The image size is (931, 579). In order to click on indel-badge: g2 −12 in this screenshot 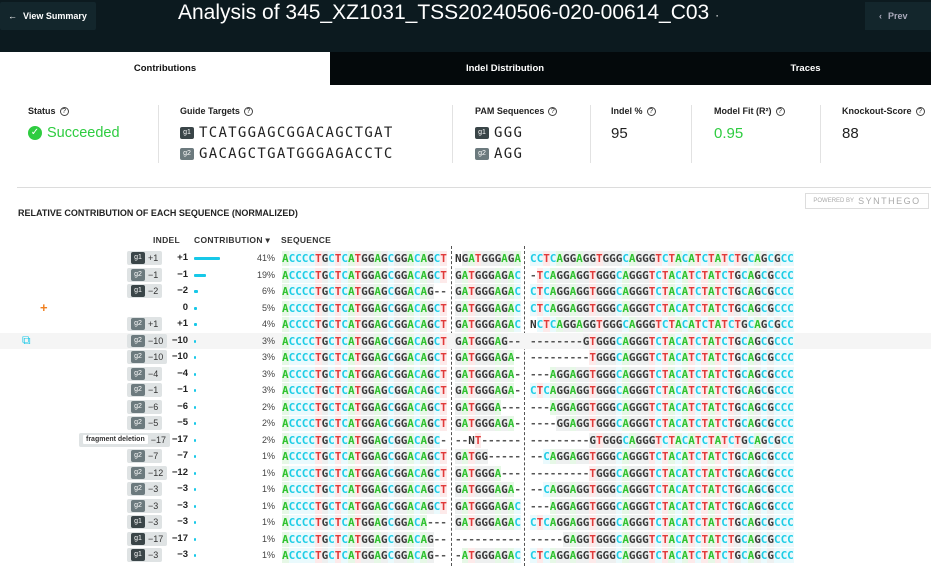, I will do `click(147, 472)`.